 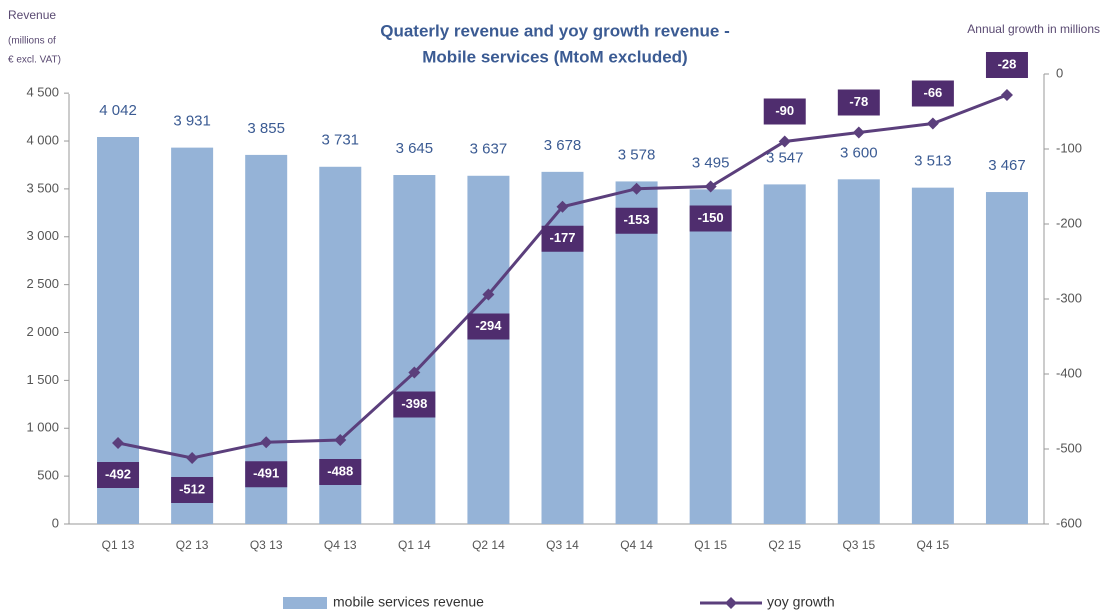 I want to click on y2-tick-label: 0, so click(x=1059, y=72).